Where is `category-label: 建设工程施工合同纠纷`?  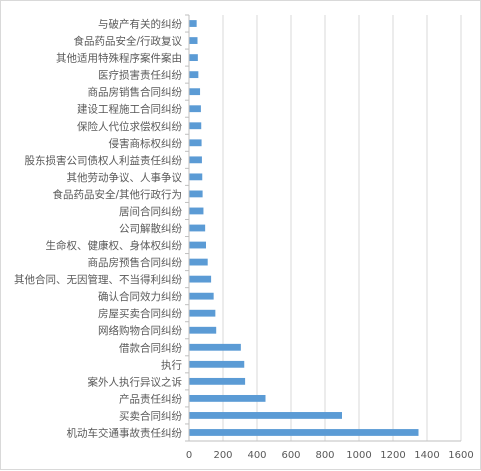
category-label: 建设工程施工合同纠纷 is located at coordinates (129, 109).